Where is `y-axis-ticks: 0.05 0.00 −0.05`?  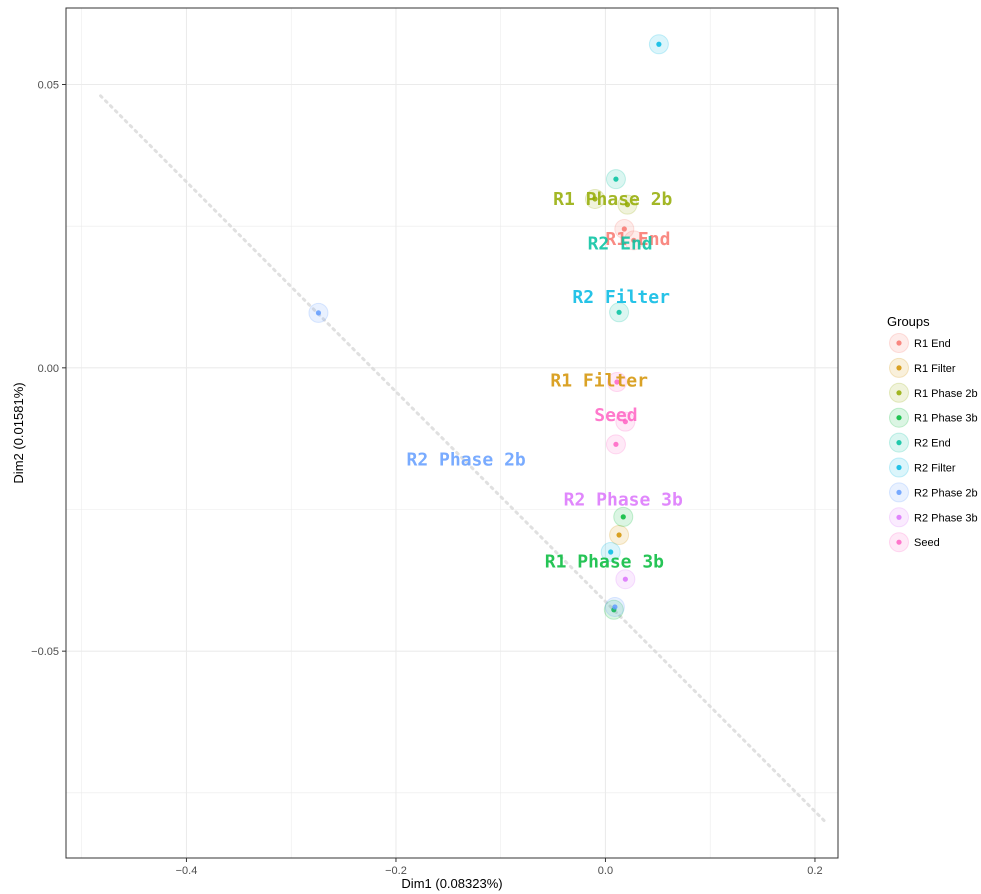 y-axis-ticks: 0.05 0.00 −0.05 is located at coordinates (48, 369).